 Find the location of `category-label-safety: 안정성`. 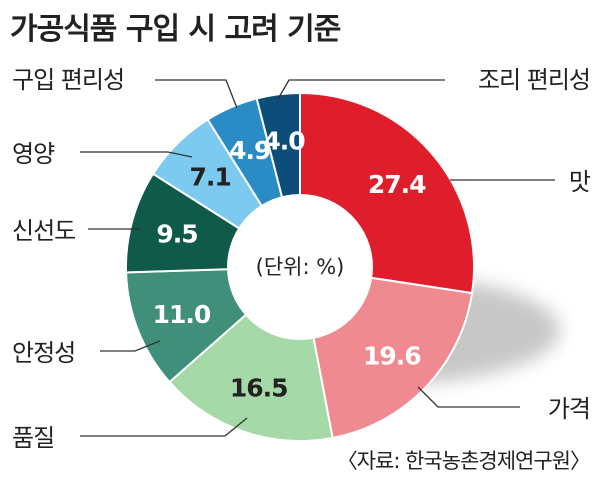

category-label-safety: 안정성 is located at coordinates (43, 353).